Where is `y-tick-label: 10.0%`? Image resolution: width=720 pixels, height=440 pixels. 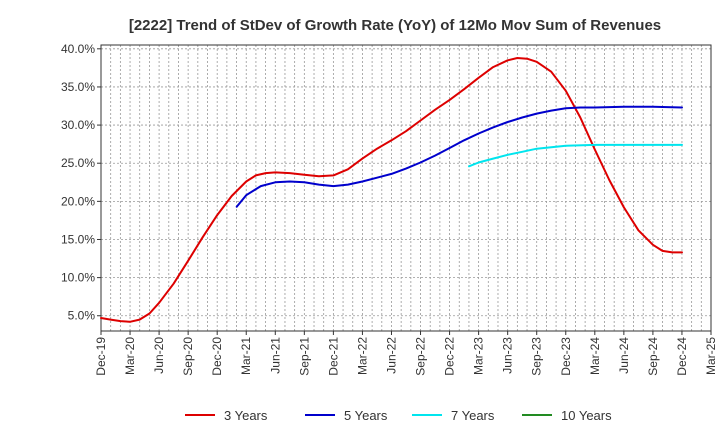 y-tick-label: 10.0% is located at coordinates (78, 278).